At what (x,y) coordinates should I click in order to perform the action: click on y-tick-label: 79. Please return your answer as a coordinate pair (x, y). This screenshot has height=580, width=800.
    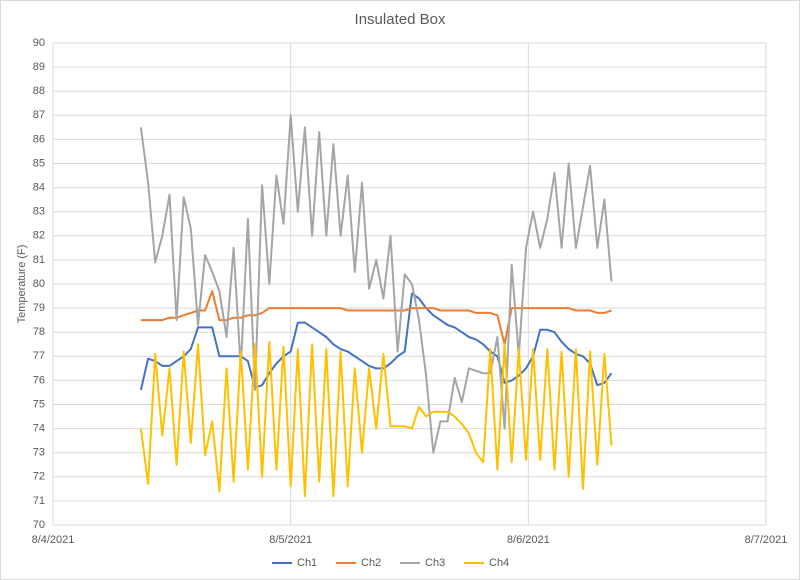
    Looking at the image, I should click on (39, 308).